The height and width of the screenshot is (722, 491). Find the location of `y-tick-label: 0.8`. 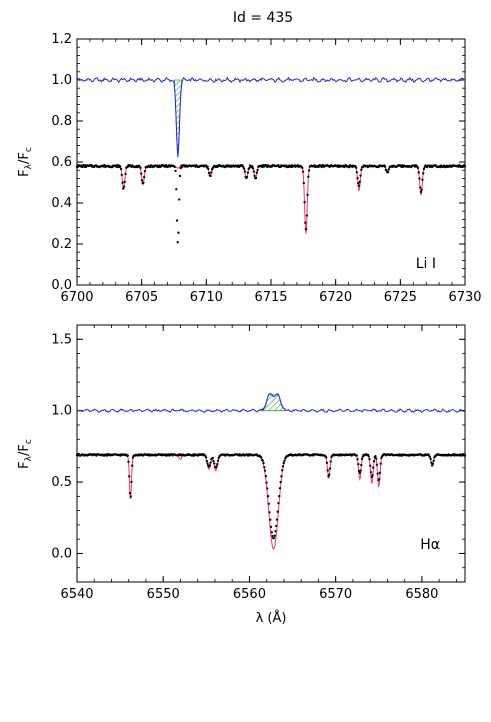

y-tick-label: 0.8 is located at coordinates (61, 121).